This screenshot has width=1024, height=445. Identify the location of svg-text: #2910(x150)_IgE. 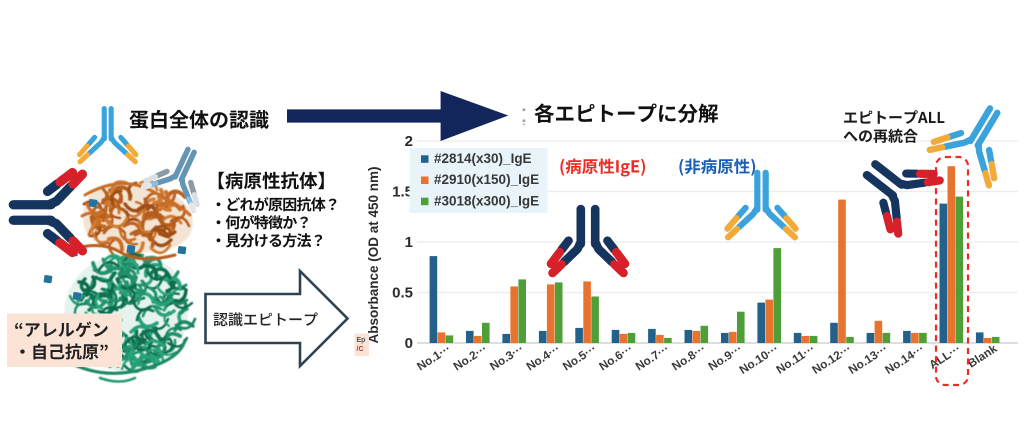
(486, 179).